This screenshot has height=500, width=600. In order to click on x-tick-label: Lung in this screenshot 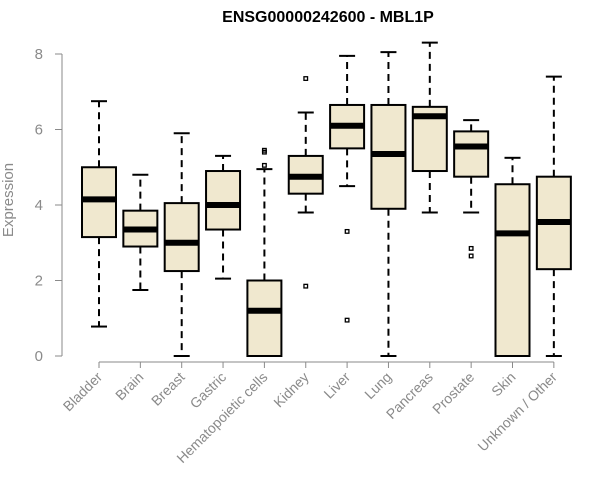, I will do `click(377, 385)`.